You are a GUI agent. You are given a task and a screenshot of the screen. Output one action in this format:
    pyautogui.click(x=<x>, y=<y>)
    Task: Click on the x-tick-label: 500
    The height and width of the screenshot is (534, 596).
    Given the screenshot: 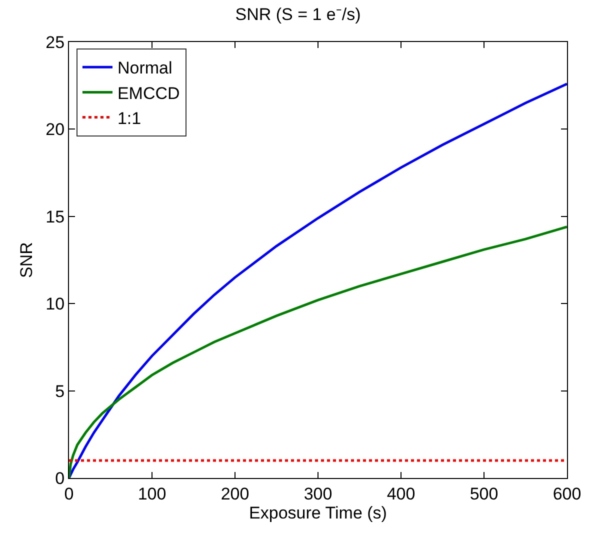 What is the action you would take?
    pyautogui.click(x=484, y=494)
    